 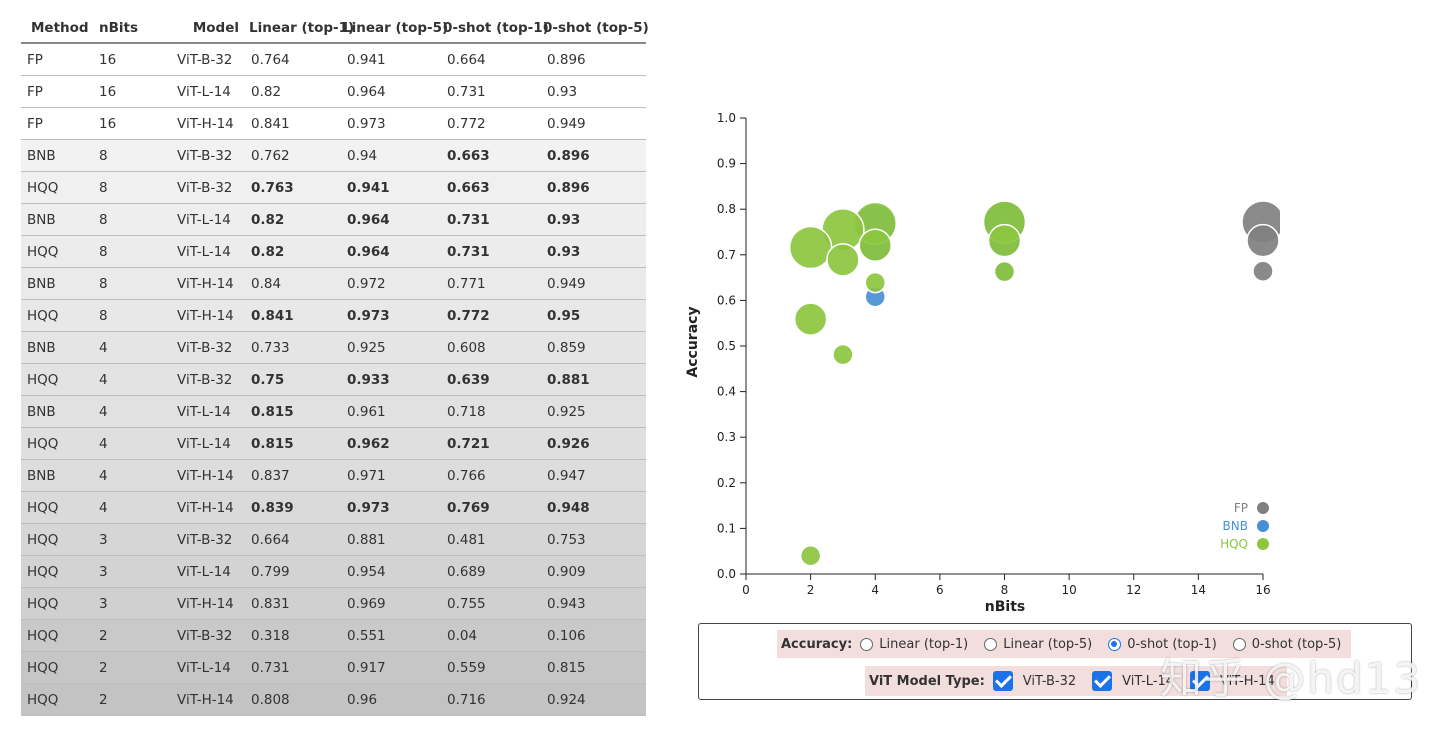 I want to click on radio-linear-top5: Linear (top-5), so click(x=1038, y=644).